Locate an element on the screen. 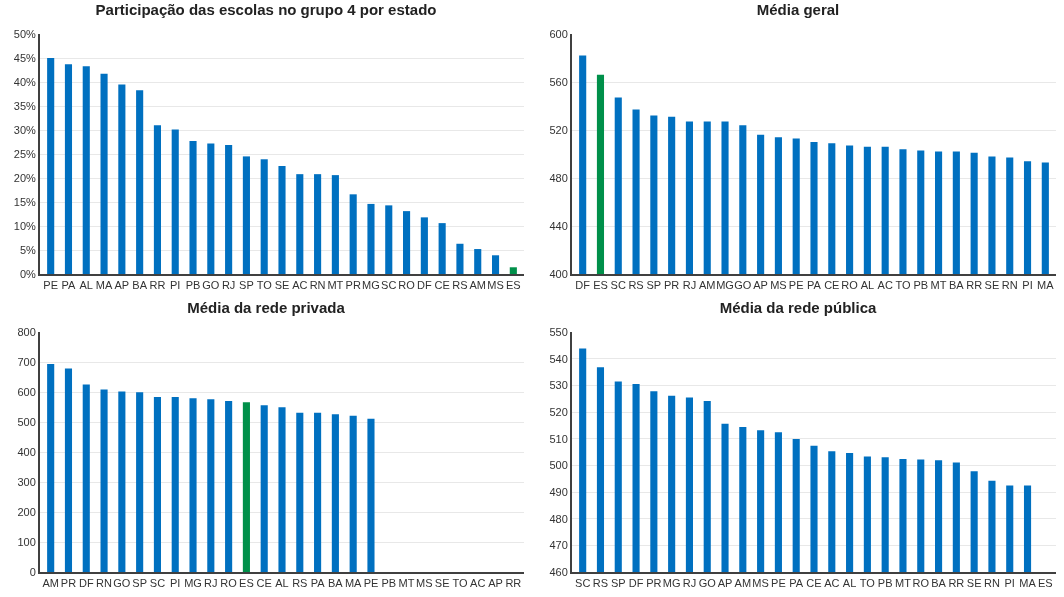 The height and width of the screenshot is (597, 1064). y-tick-label: 440 is located at coordinates (558, 225).